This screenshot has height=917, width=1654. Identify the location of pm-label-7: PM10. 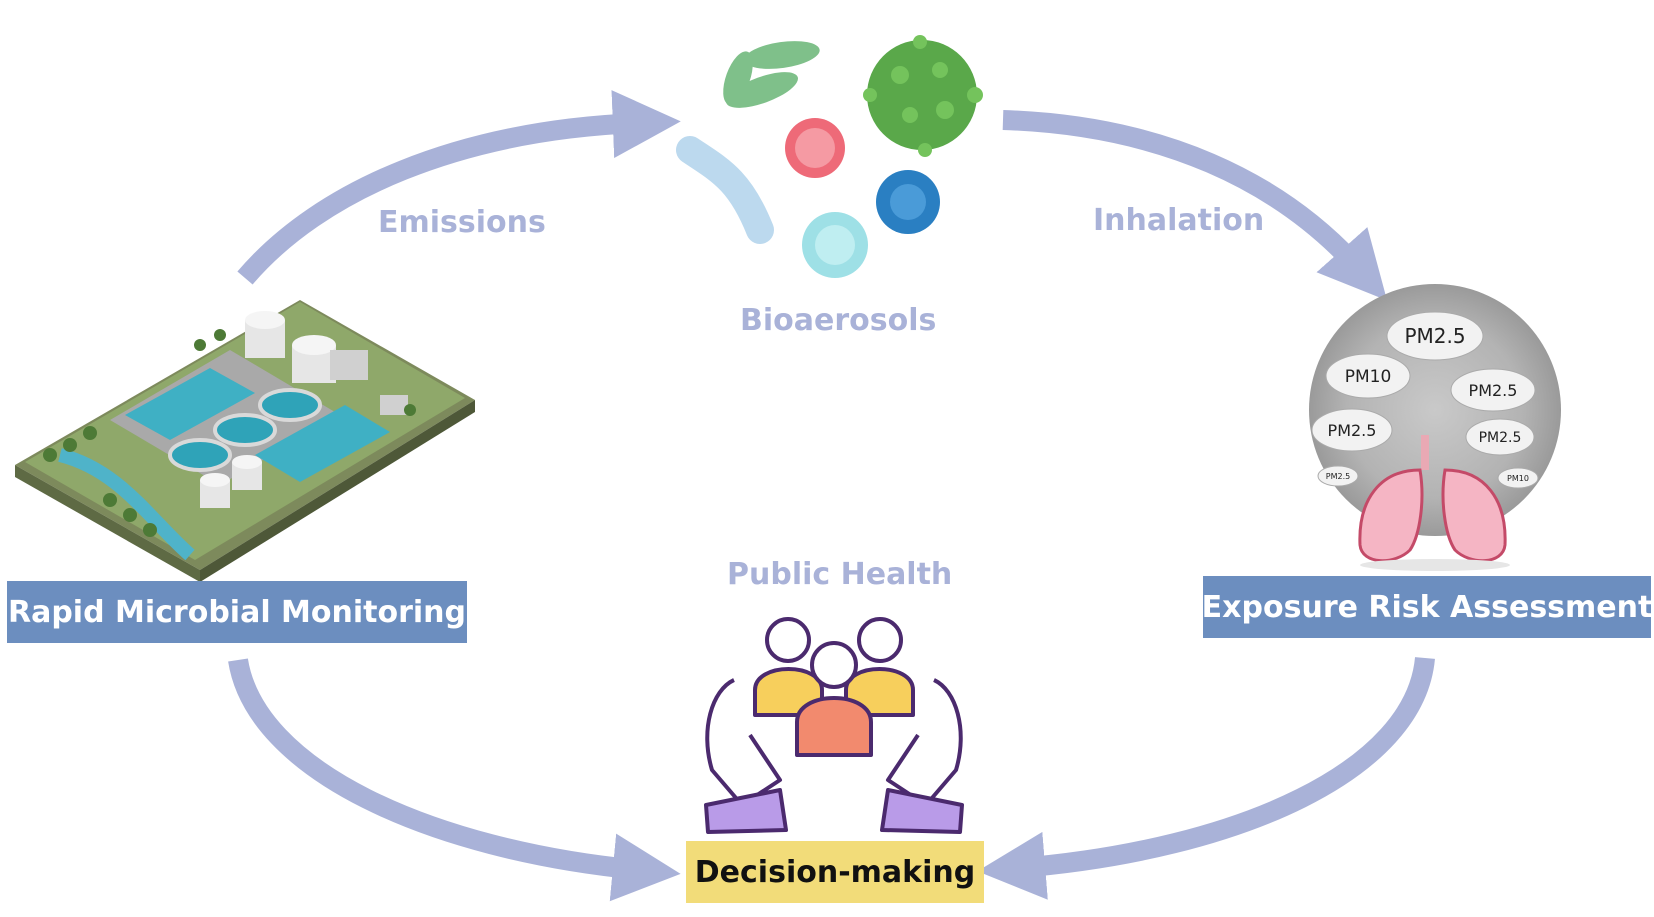
(1518, 478).